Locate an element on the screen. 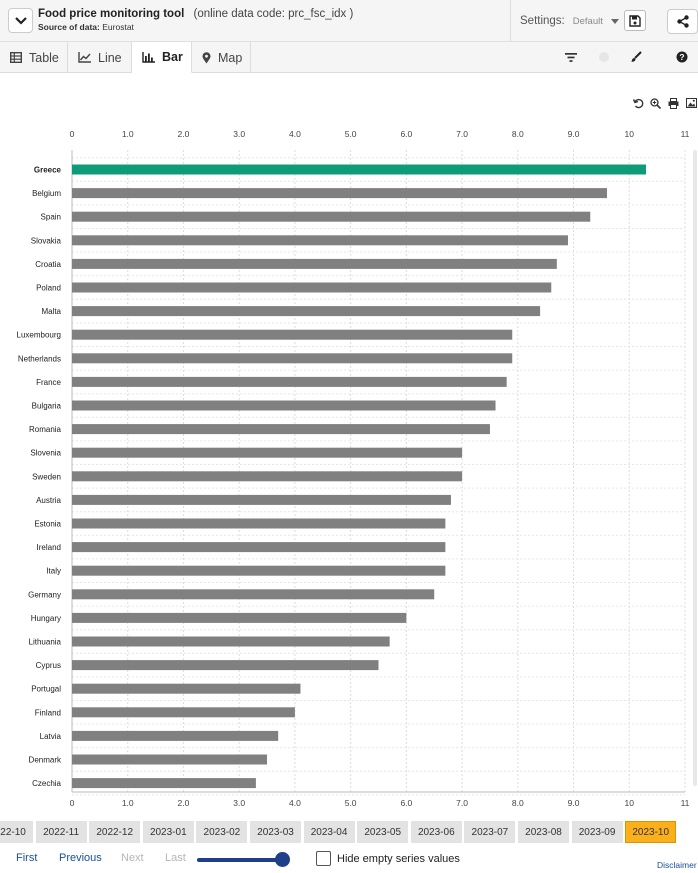  collapse-button is located at coordinates (20, 20).